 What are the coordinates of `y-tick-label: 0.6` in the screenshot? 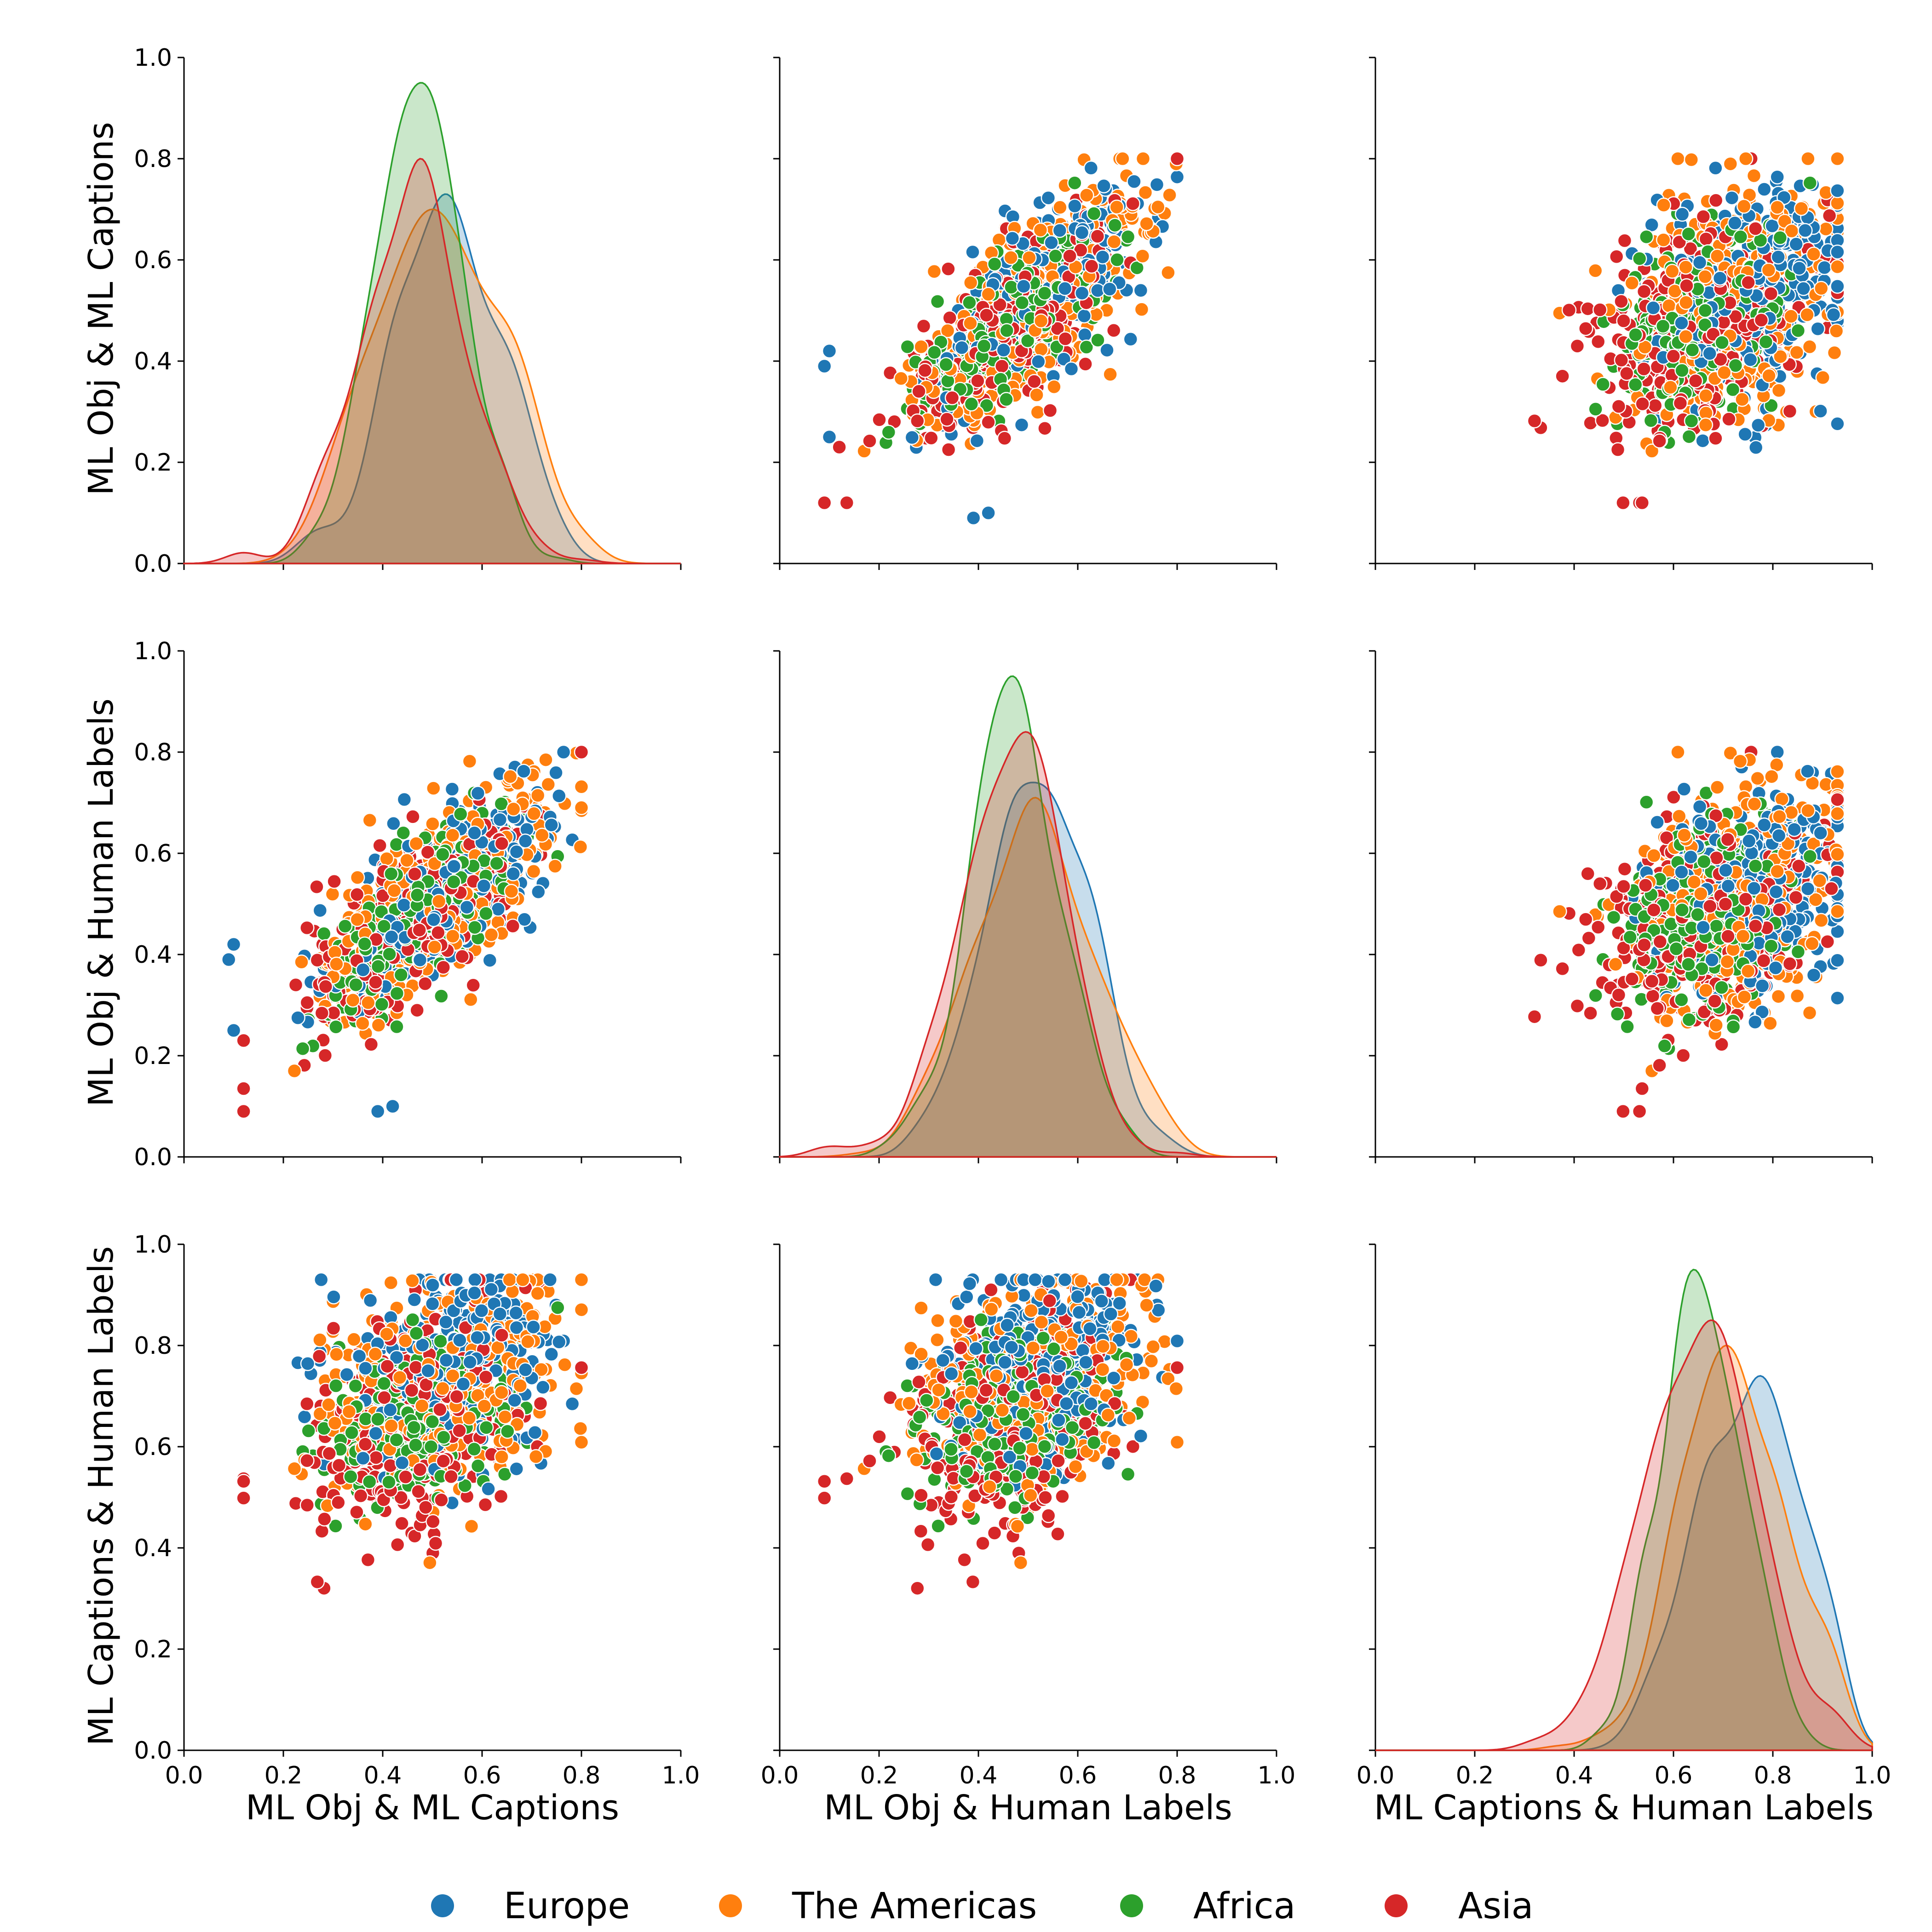 It's located at (153, 854).